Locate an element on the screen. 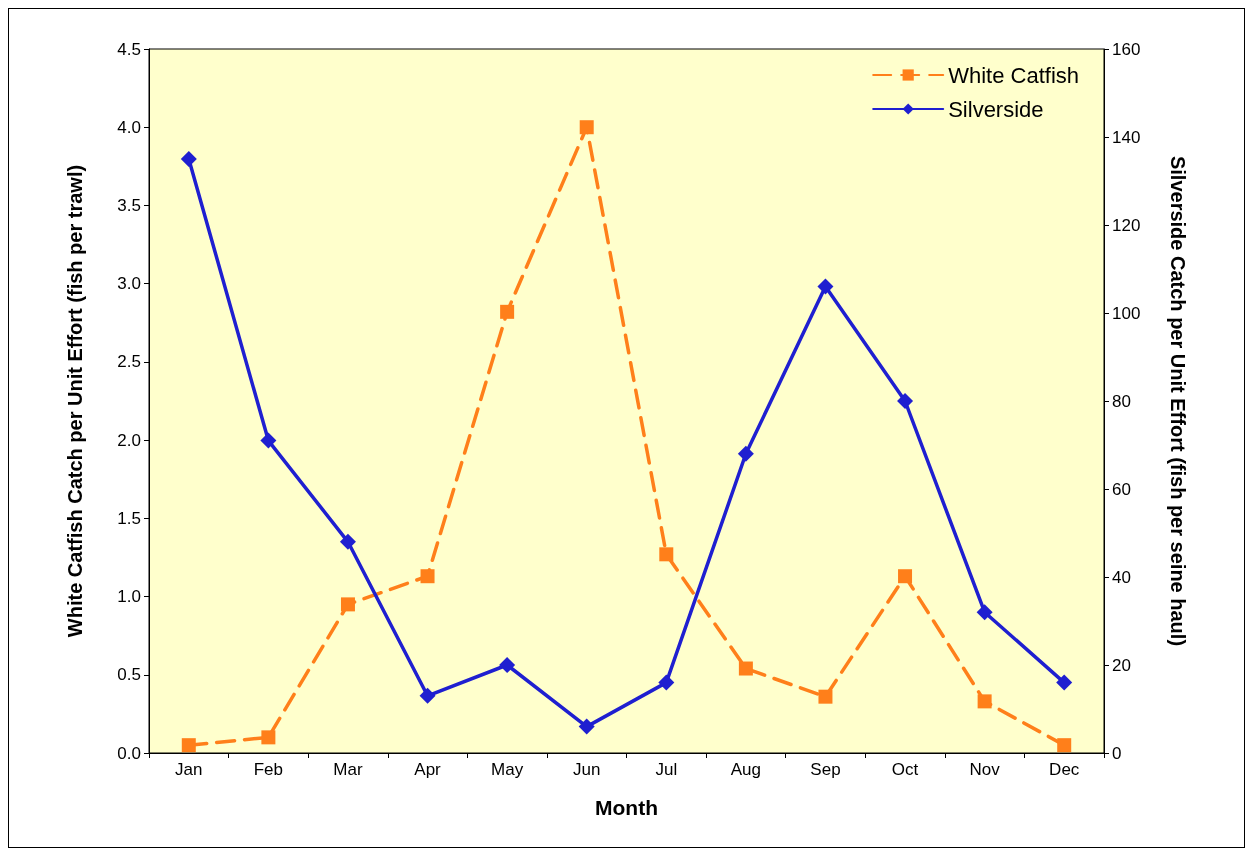  y2-tick-label: 60 is located at coordinates (1121, 489).